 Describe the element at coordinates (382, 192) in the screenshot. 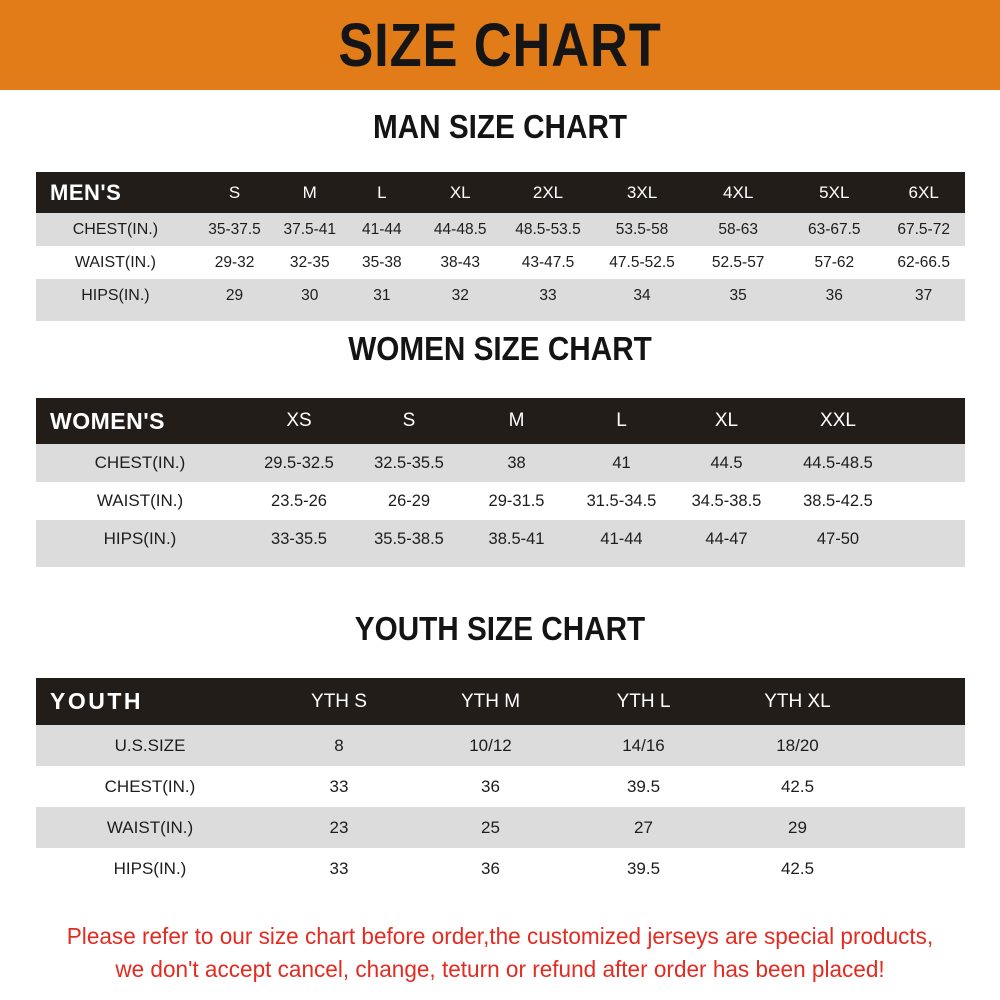

I see `men-col-header: L` at that location.